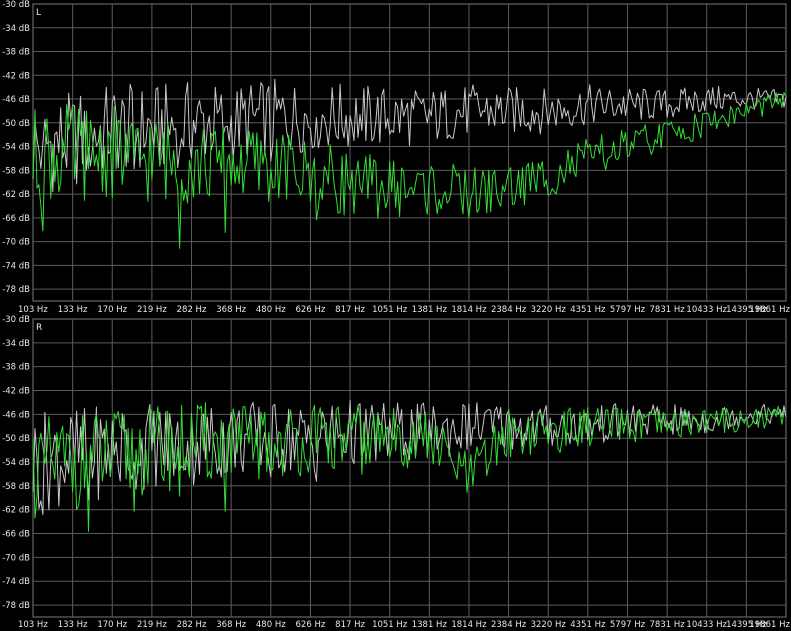  What do you see at coordinates (38, 13) in the screenshot?
I see `channel-label-L: L` at bounding box center [38, 13].